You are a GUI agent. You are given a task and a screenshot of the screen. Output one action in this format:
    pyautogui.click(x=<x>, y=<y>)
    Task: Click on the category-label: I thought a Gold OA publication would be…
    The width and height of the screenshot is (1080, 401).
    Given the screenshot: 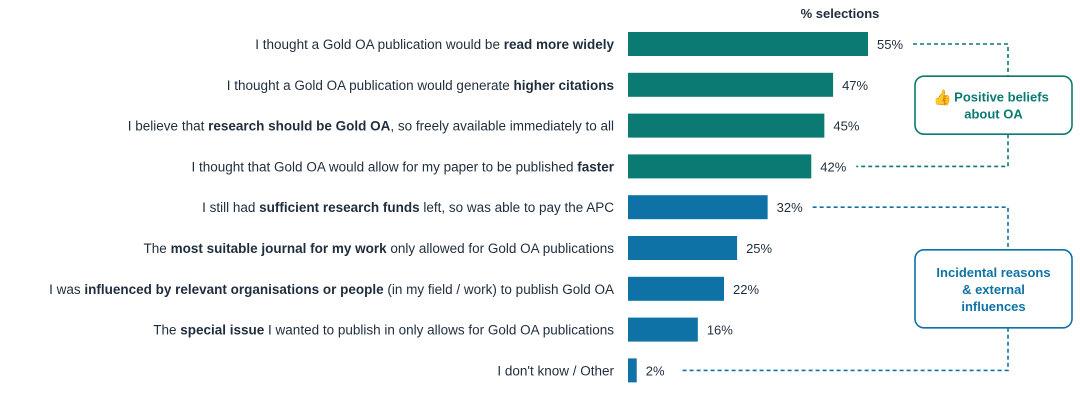 What is the action you would take?
    pyautogui.click(x=434, y=44)
    